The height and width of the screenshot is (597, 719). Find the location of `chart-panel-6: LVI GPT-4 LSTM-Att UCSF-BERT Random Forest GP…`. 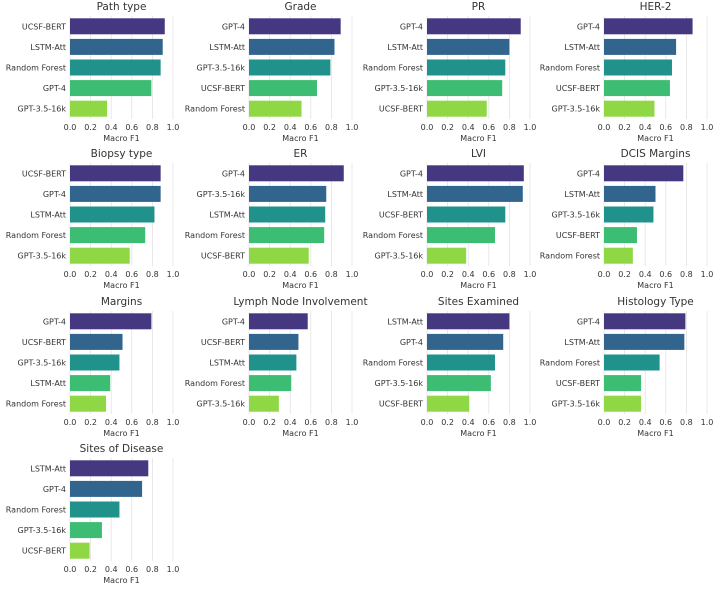

chart-panel-6: LVI GPT-4 LSTM-Att UCSF-BERT Random Forest GP… is located at coordinates (450, 219).